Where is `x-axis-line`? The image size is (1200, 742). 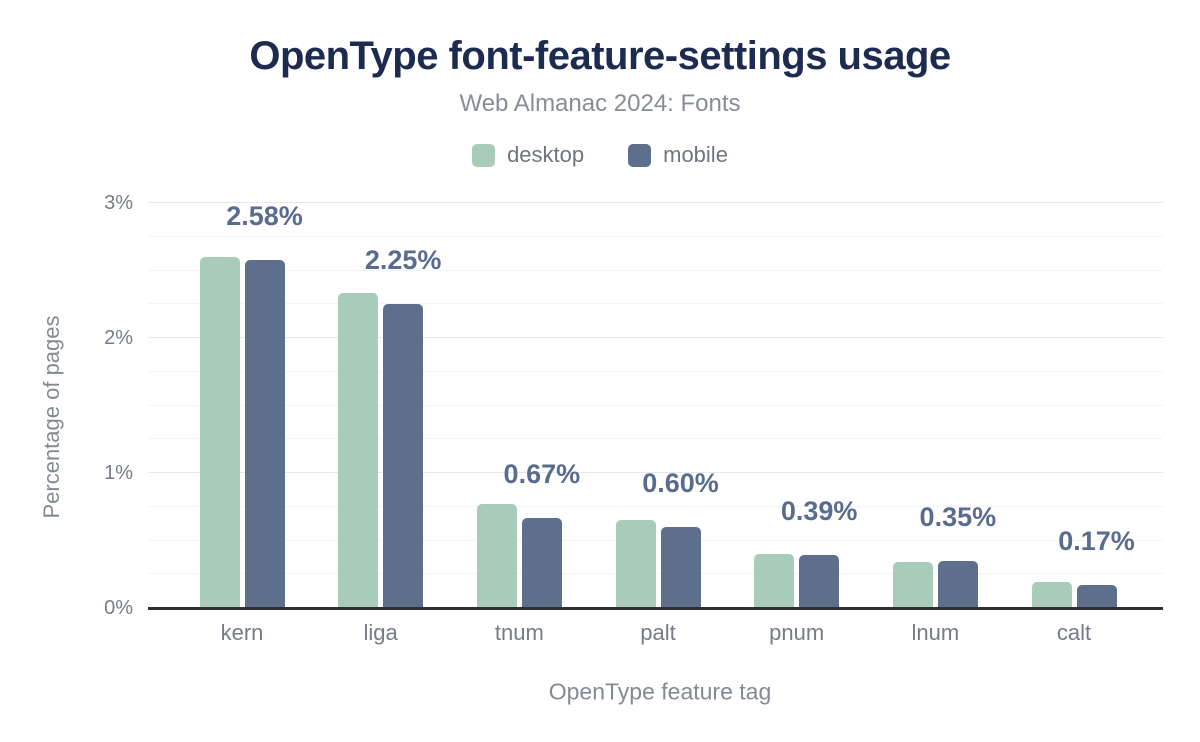 x-axis-line is located at coordinates (655, 608).